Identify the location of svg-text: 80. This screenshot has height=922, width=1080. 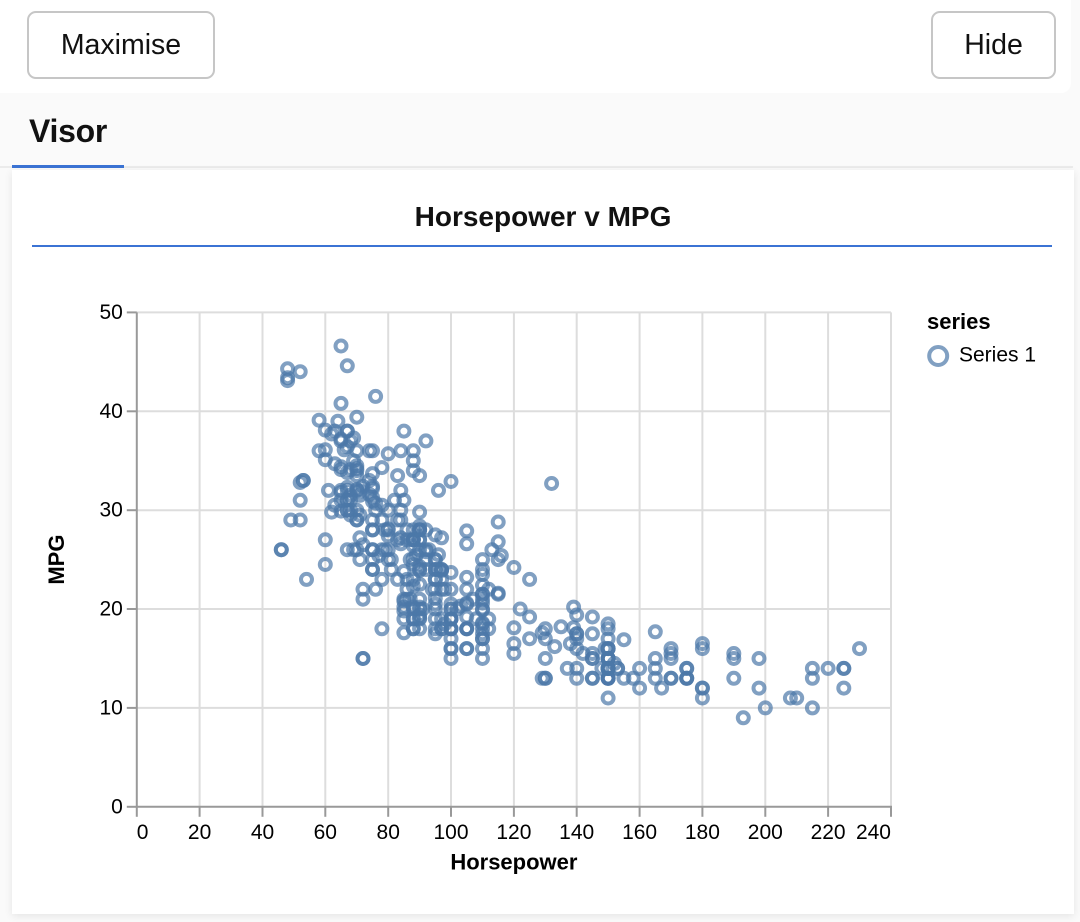
(388, 832).